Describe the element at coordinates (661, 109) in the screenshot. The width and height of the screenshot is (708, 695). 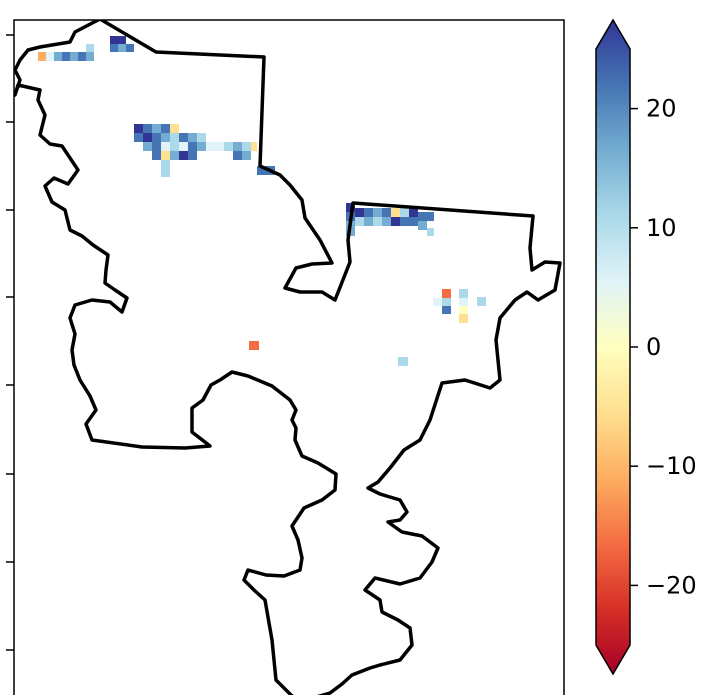
I see `colorbar-tick-label: 20` at that location.